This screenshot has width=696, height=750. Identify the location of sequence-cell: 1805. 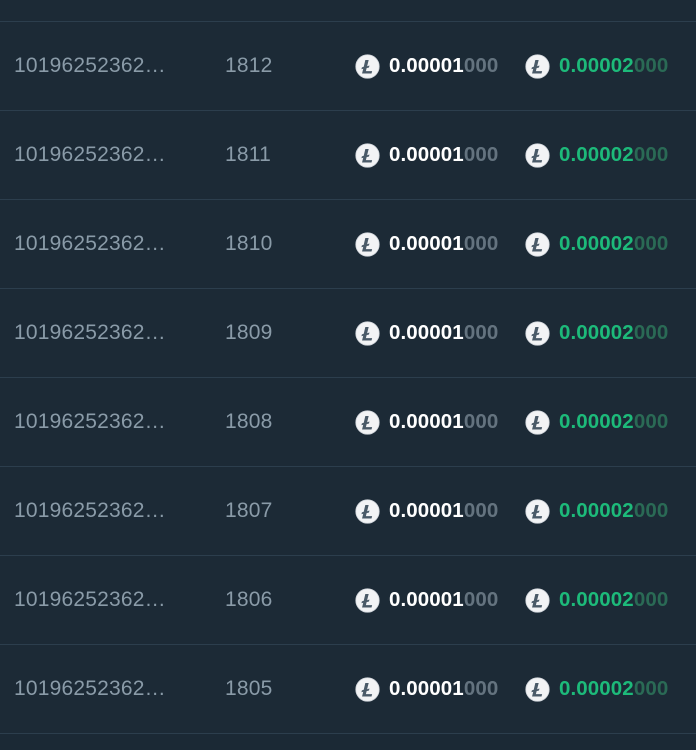
(290, 689).